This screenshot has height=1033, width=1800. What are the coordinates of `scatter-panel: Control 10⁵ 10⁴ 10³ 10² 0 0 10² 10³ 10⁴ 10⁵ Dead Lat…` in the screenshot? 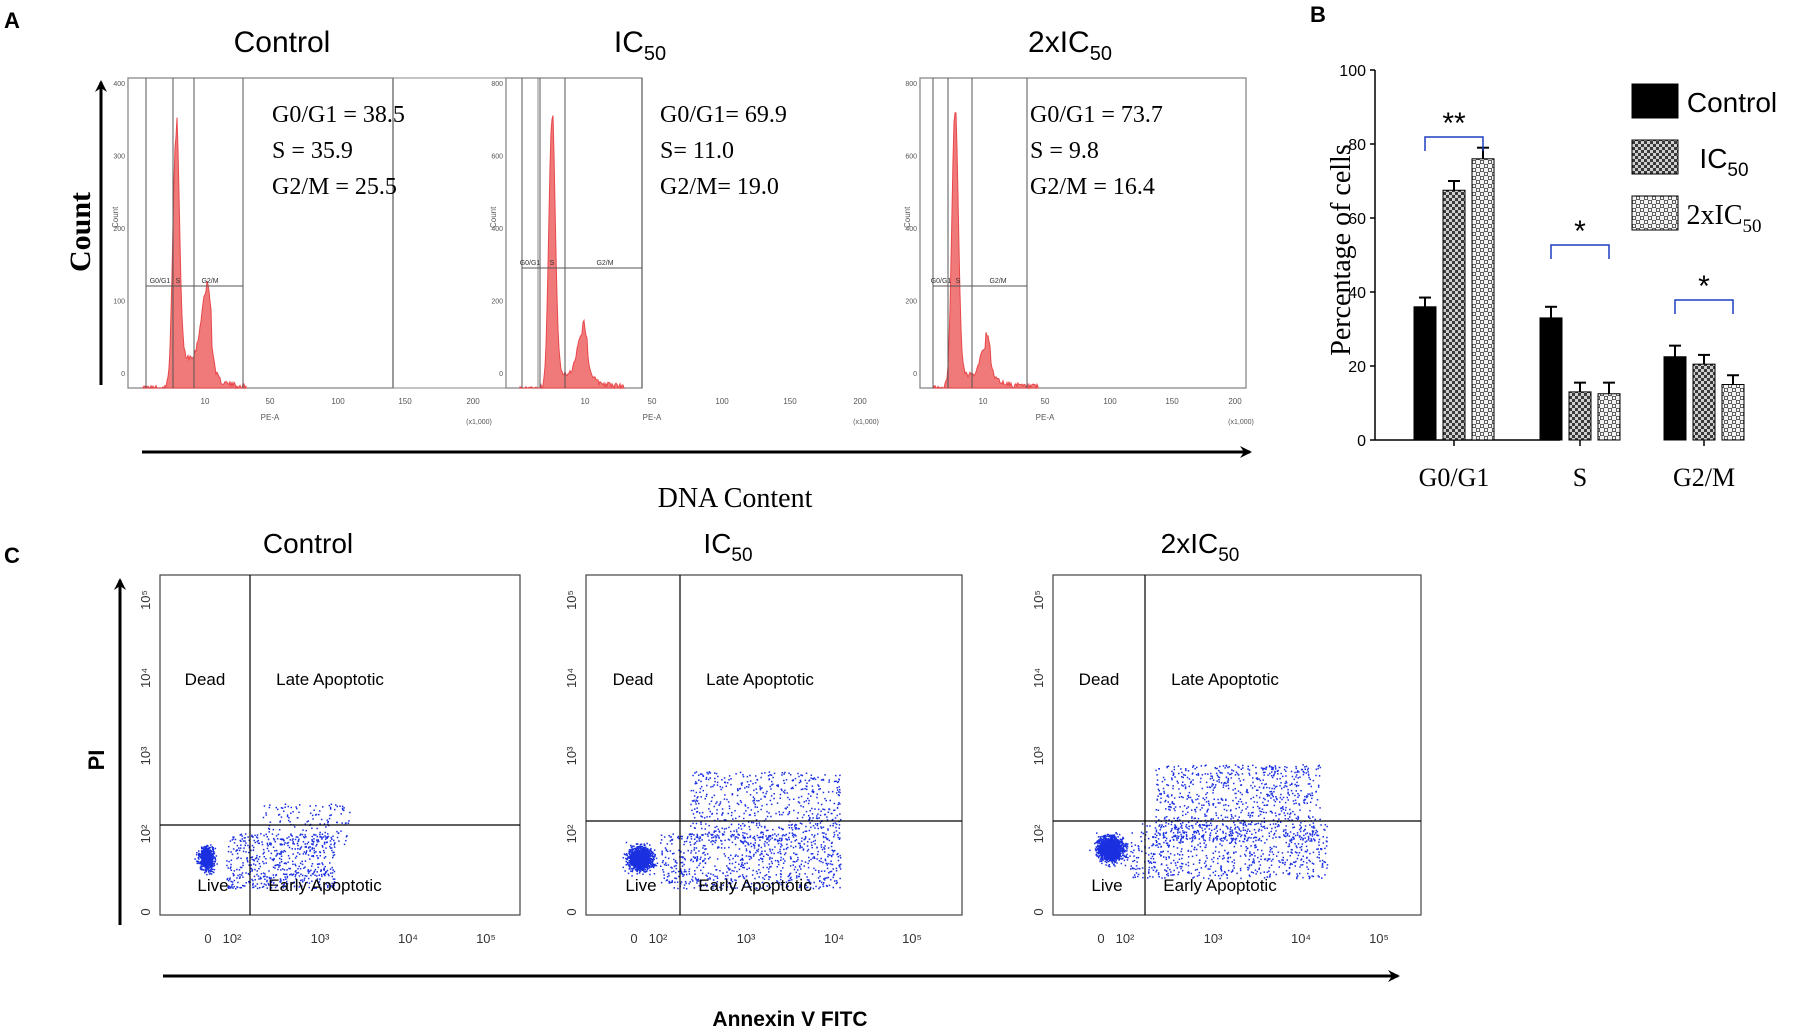 It's located at (329, 737).